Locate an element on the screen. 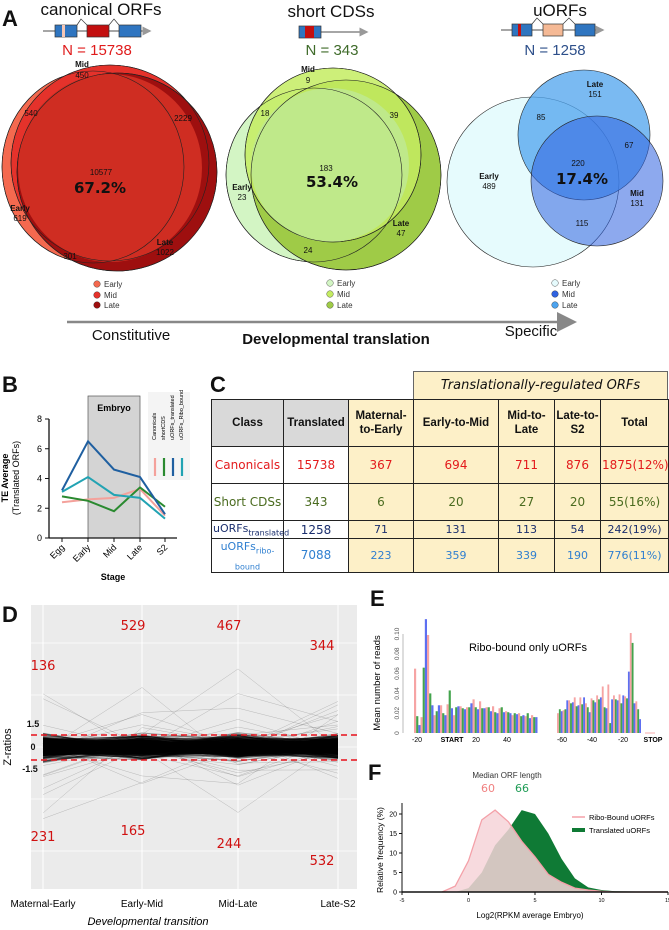 This screenshot has height=930, width=669. venn-count: 540 is located at coordinates (31, 113).